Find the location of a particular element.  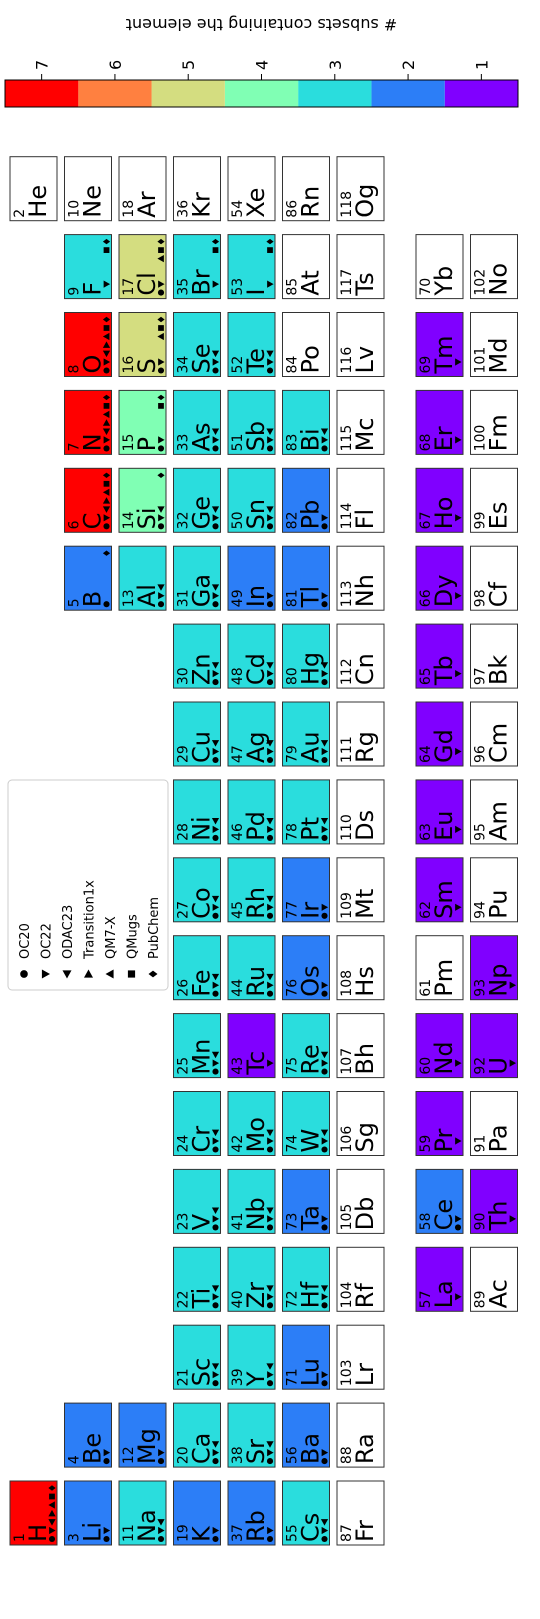

atomic-number: 112 is located at coordinates (347, 671).